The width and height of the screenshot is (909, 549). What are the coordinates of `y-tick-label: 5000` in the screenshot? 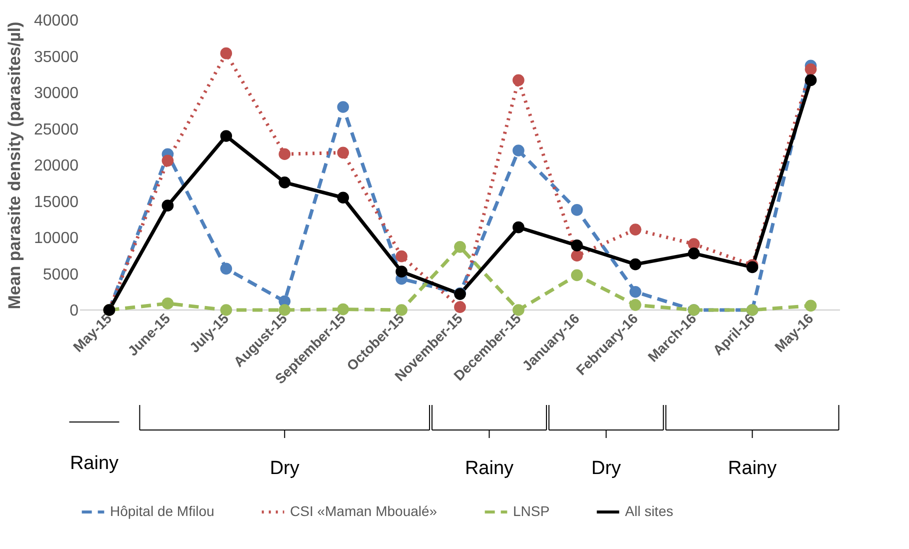 It's located at (60, 275).